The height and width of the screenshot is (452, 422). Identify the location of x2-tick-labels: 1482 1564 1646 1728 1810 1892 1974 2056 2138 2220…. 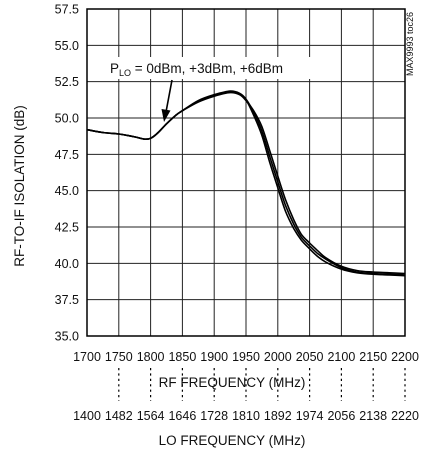
(246, 416).